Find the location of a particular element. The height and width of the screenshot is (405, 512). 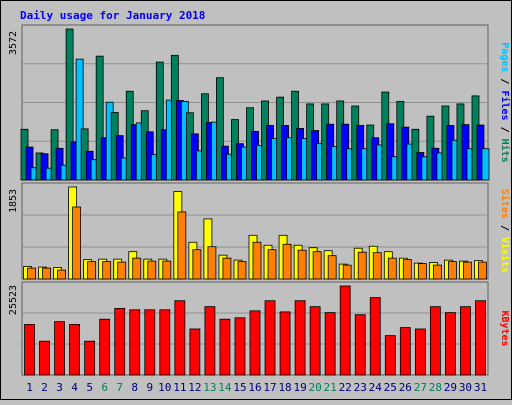

legend-part-hits-files-pages-1: / is located at coordinates (504, 81).